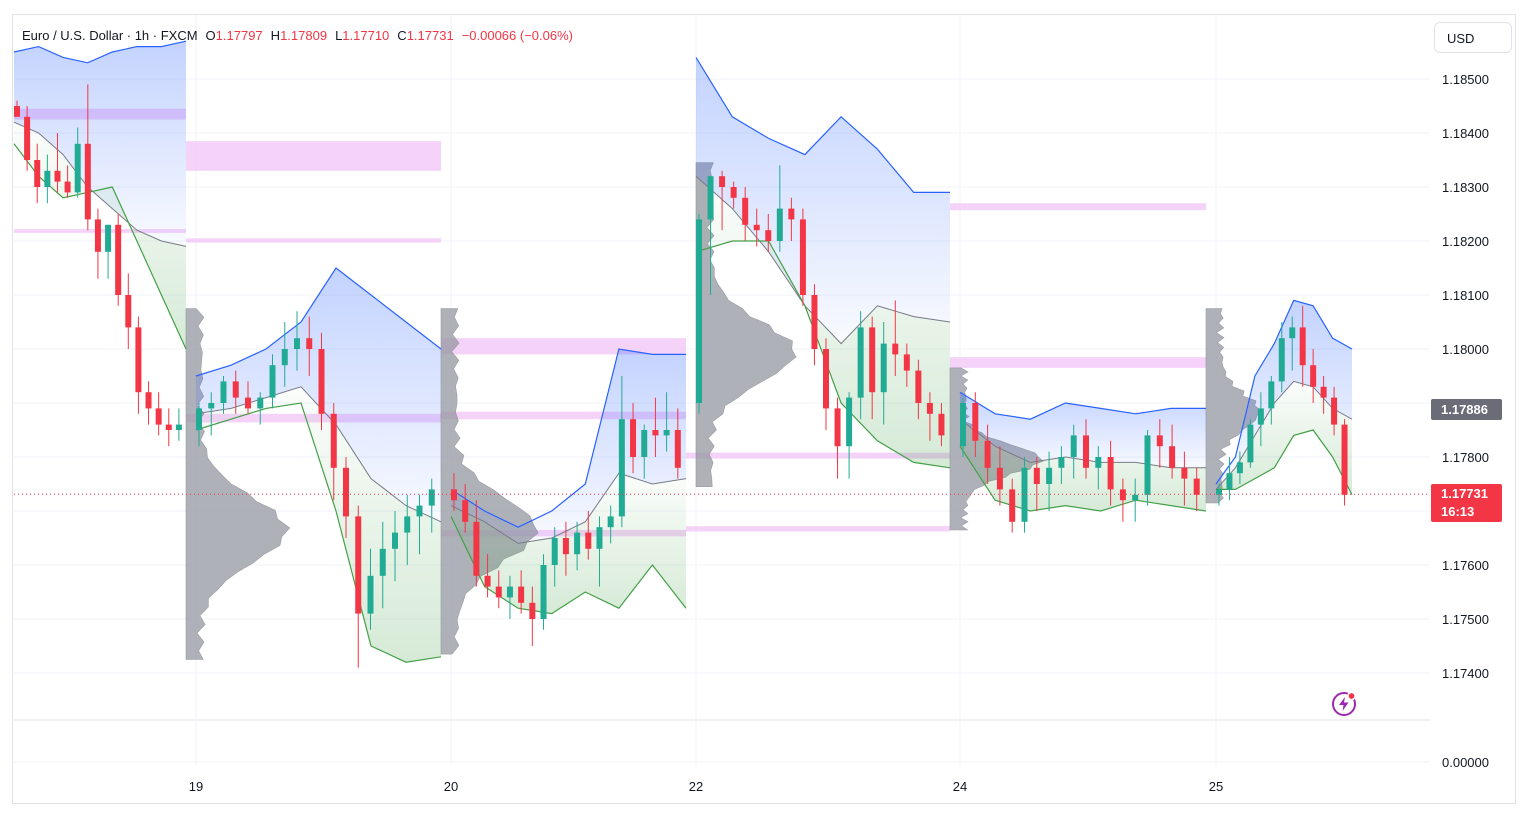 This screenshot has height=823, width=1528. Describe the element at coordinates (1464, 493) in the screenshot. I see `last-price-value: 1.17731` at that location.